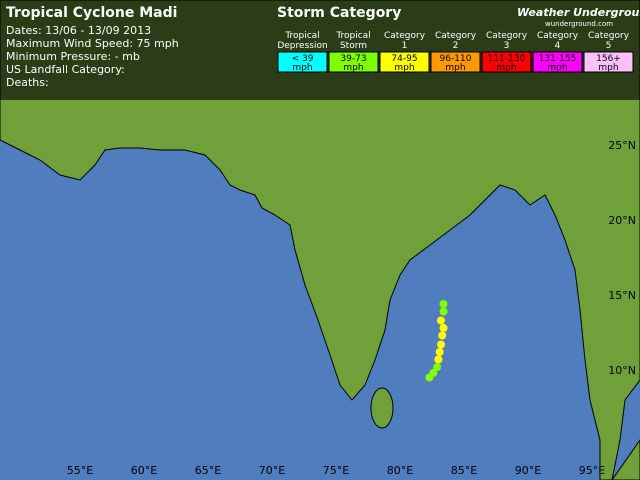 This screenshot has height=480, width=640. What do you see at coordinates (302, 46) in the screenshot?
I see `legend-name: Depression` at bounding box center [302, 46].